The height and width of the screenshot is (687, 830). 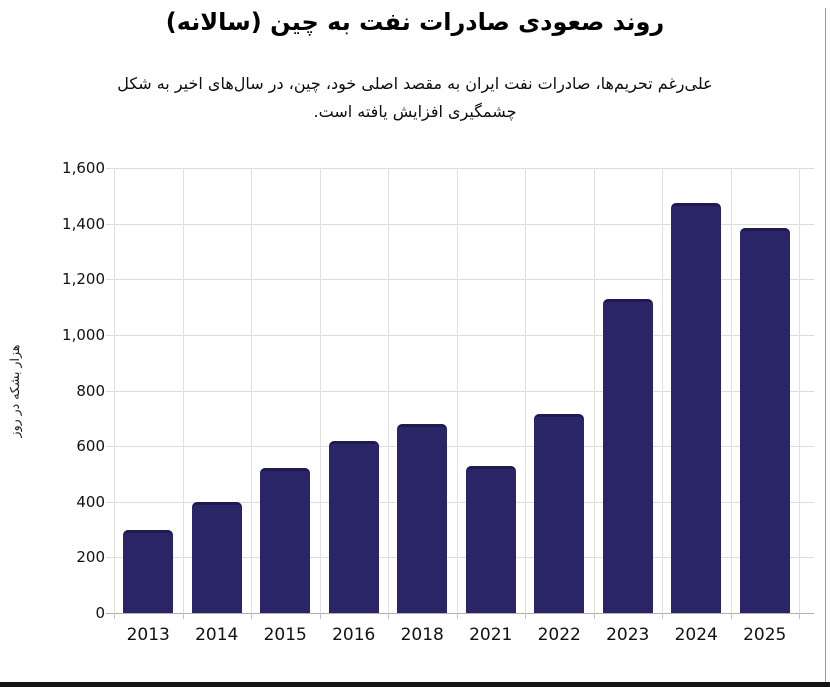 What do you see at coordinates (422, 518) in the screenshot?
I see `bar-2018` at bounding box center [422, 518].